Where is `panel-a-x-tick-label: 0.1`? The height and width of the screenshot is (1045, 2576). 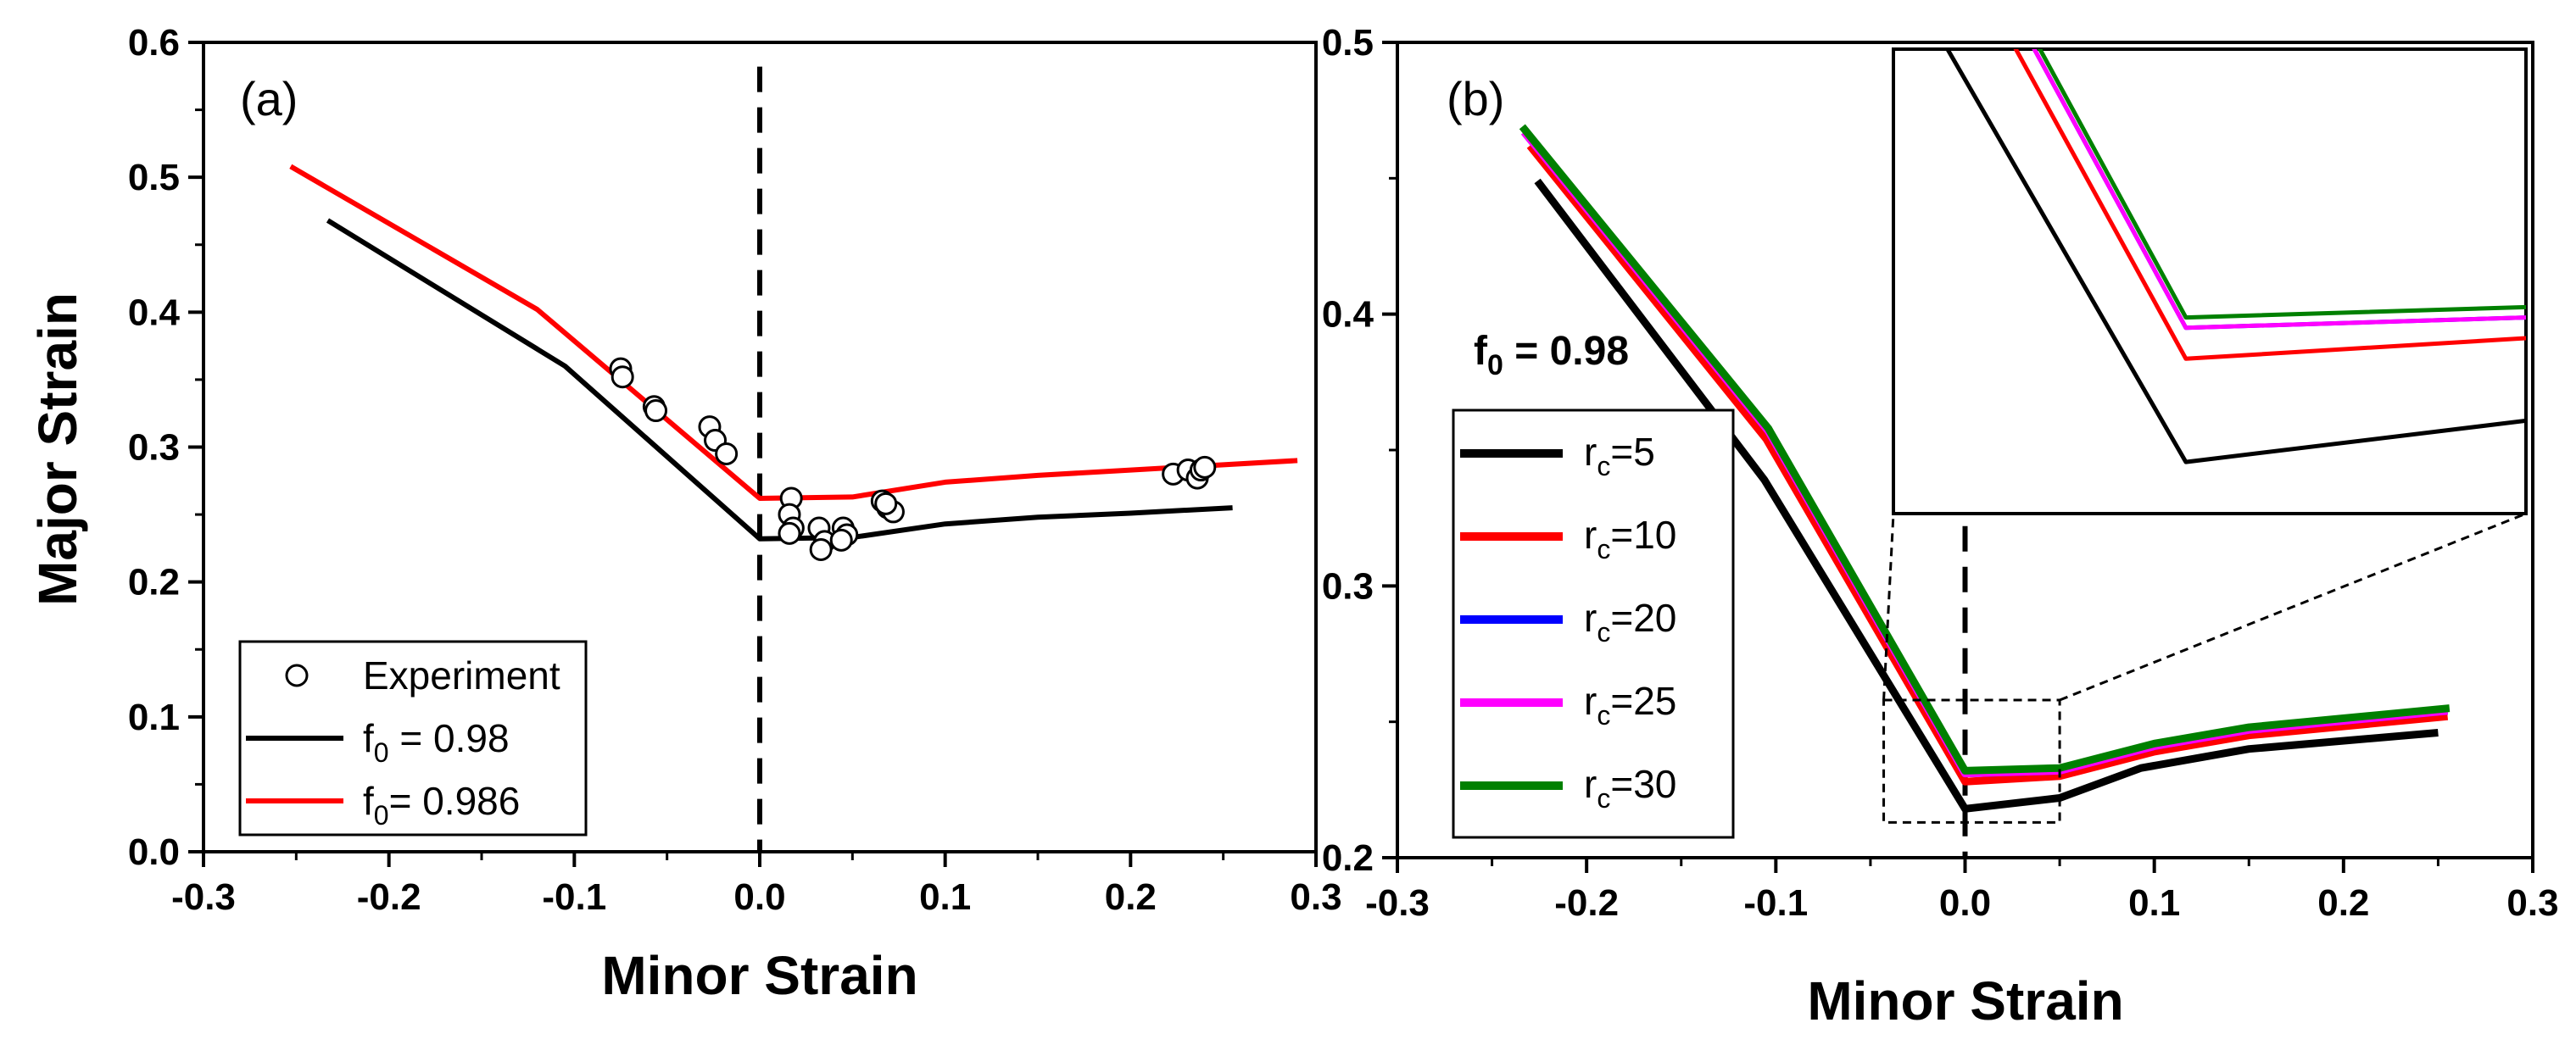
panel-a-x-tick-label: 0.1 is located at coordinates (945, 897).